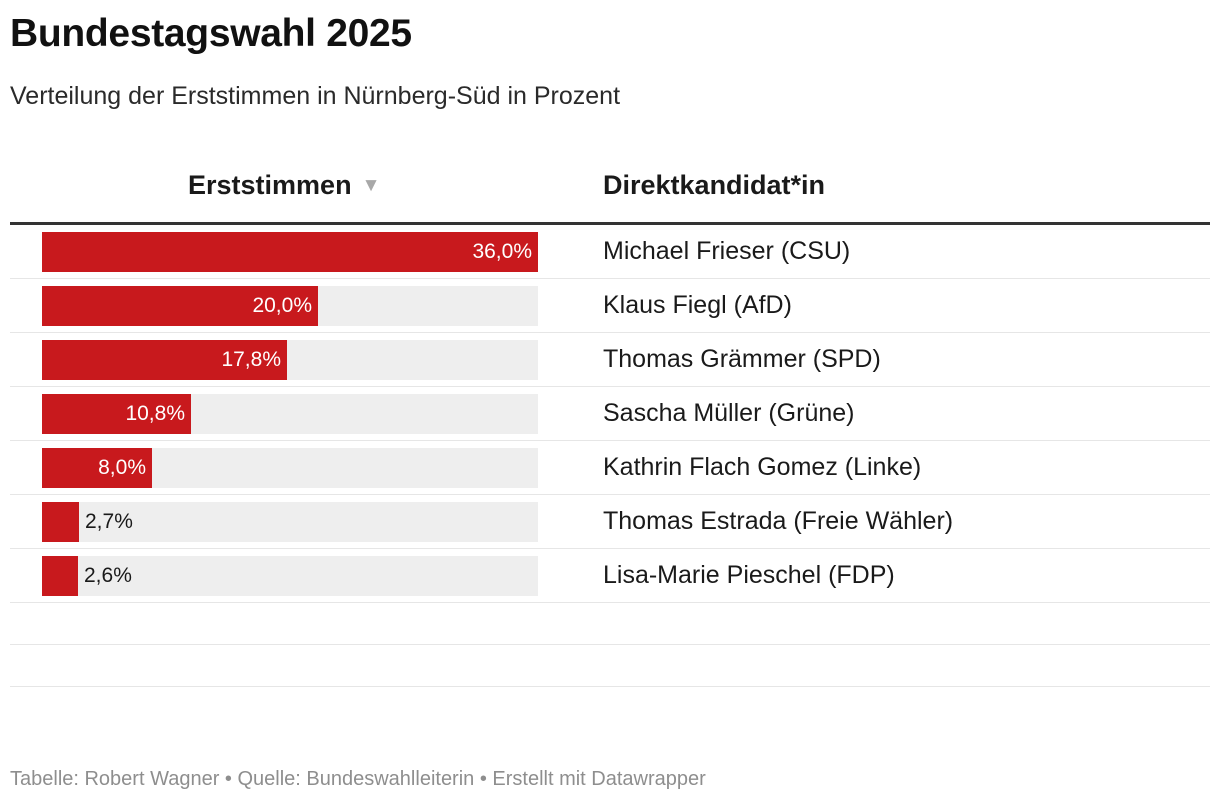  I want to click on bar-track: 36,0%, so click(290, 252).